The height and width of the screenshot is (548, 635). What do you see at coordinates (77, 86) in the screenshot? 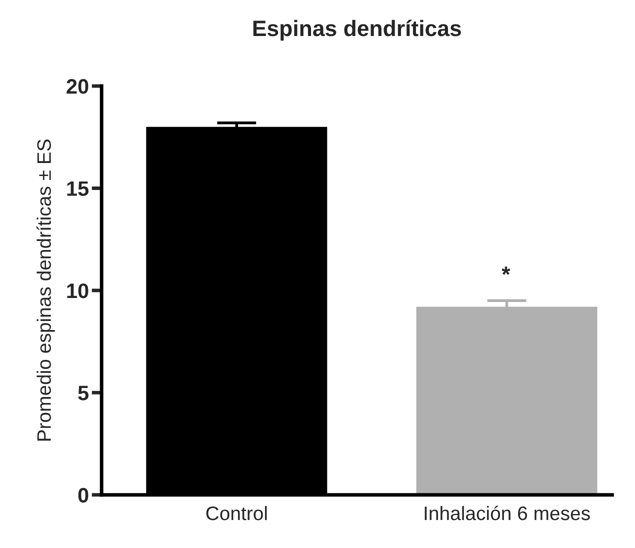
I see `y-tick-label: 20` at bounding box center [77, 86].